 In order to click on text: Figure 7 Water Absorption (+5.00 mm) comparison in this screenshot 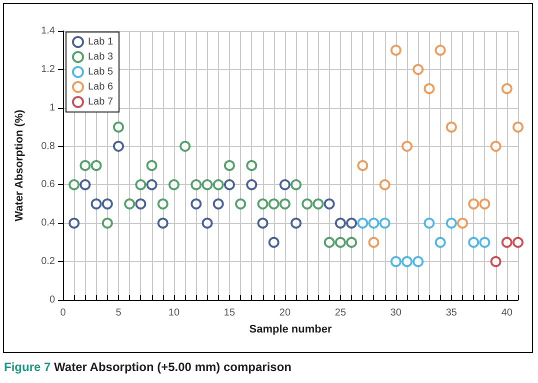, I will do `click(148, 367)`.